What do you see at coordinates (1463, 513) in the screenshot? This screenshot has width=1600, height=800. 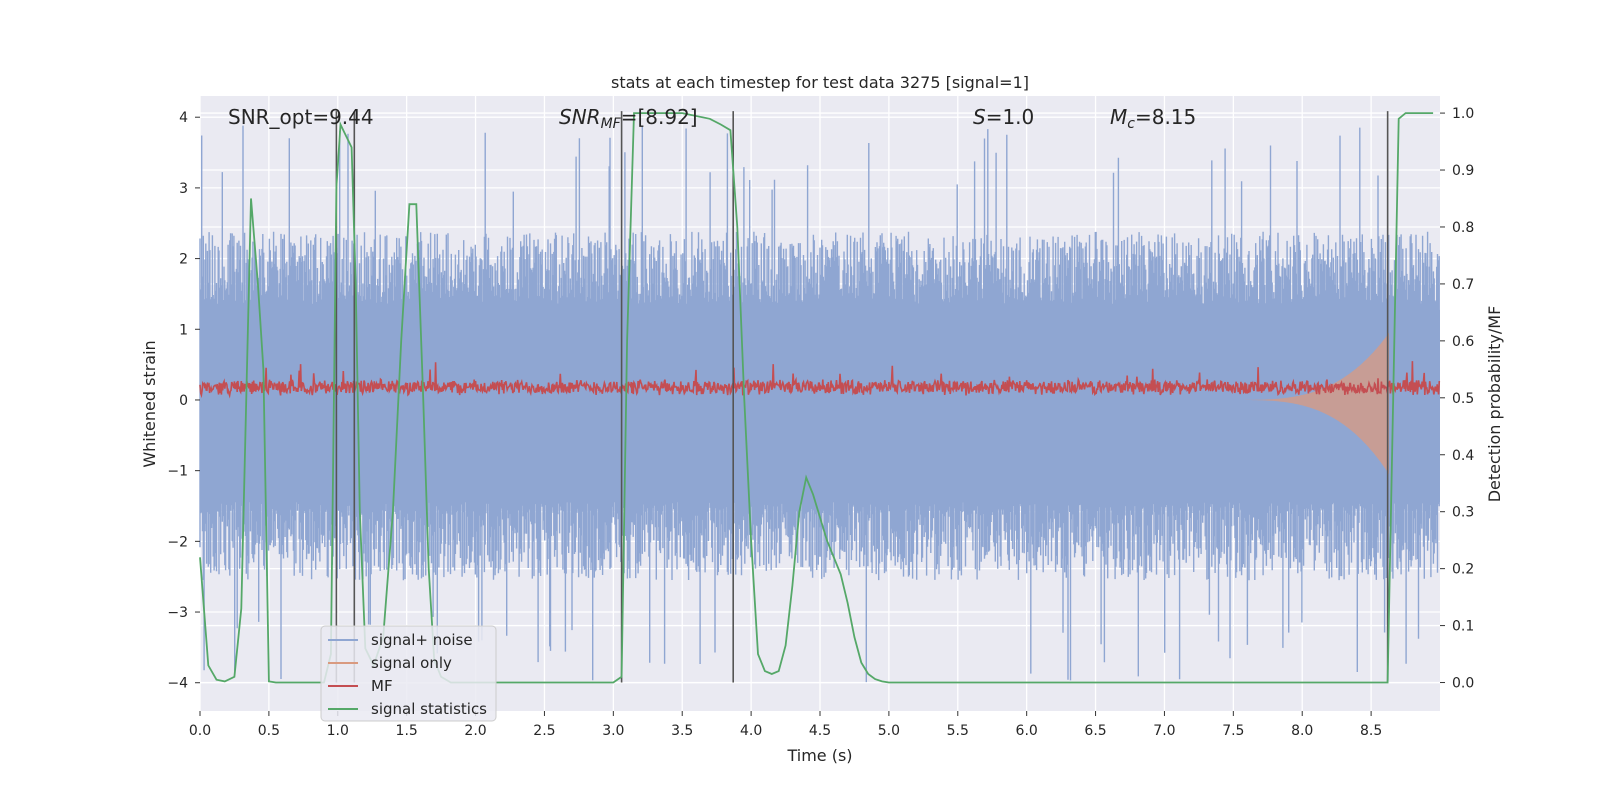 I see `y-tick-label-right: 0.3` at bounding box center [1463, 513].